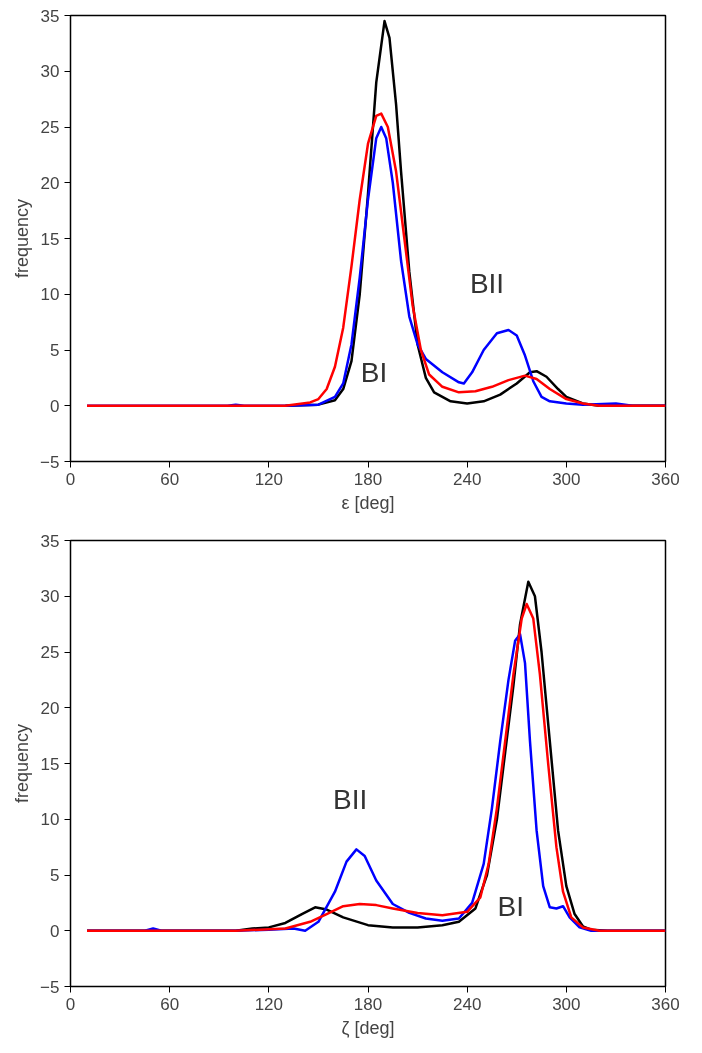 Image resolution: width=702 pixels, height=1053 pixels. I want to click on x-axis-title: ε [deg], so click(368, 502).